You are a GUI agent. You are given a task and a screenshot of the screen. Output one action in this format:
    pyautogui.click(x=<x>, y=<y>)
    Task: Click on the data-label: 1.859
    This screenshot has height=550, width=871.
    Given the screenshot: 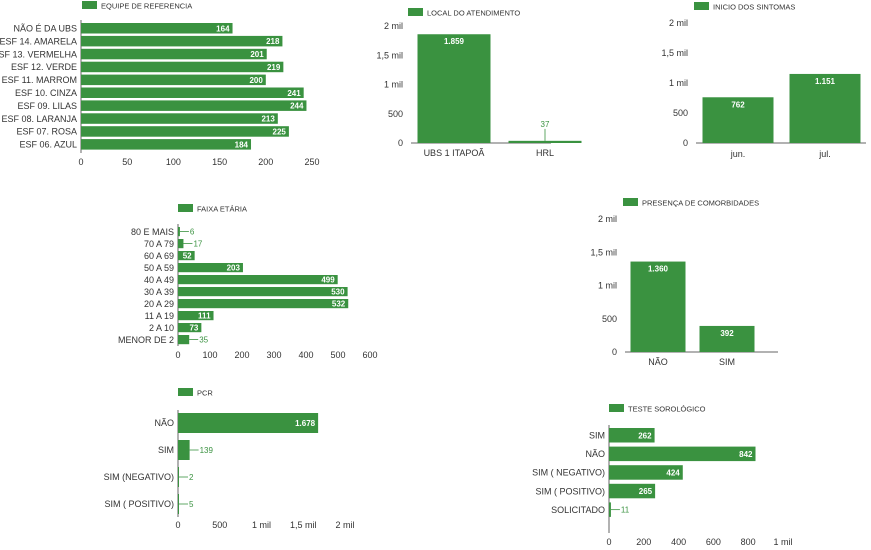 What is the action you would take?
    pyautogui.click(x=454, y=41)
    